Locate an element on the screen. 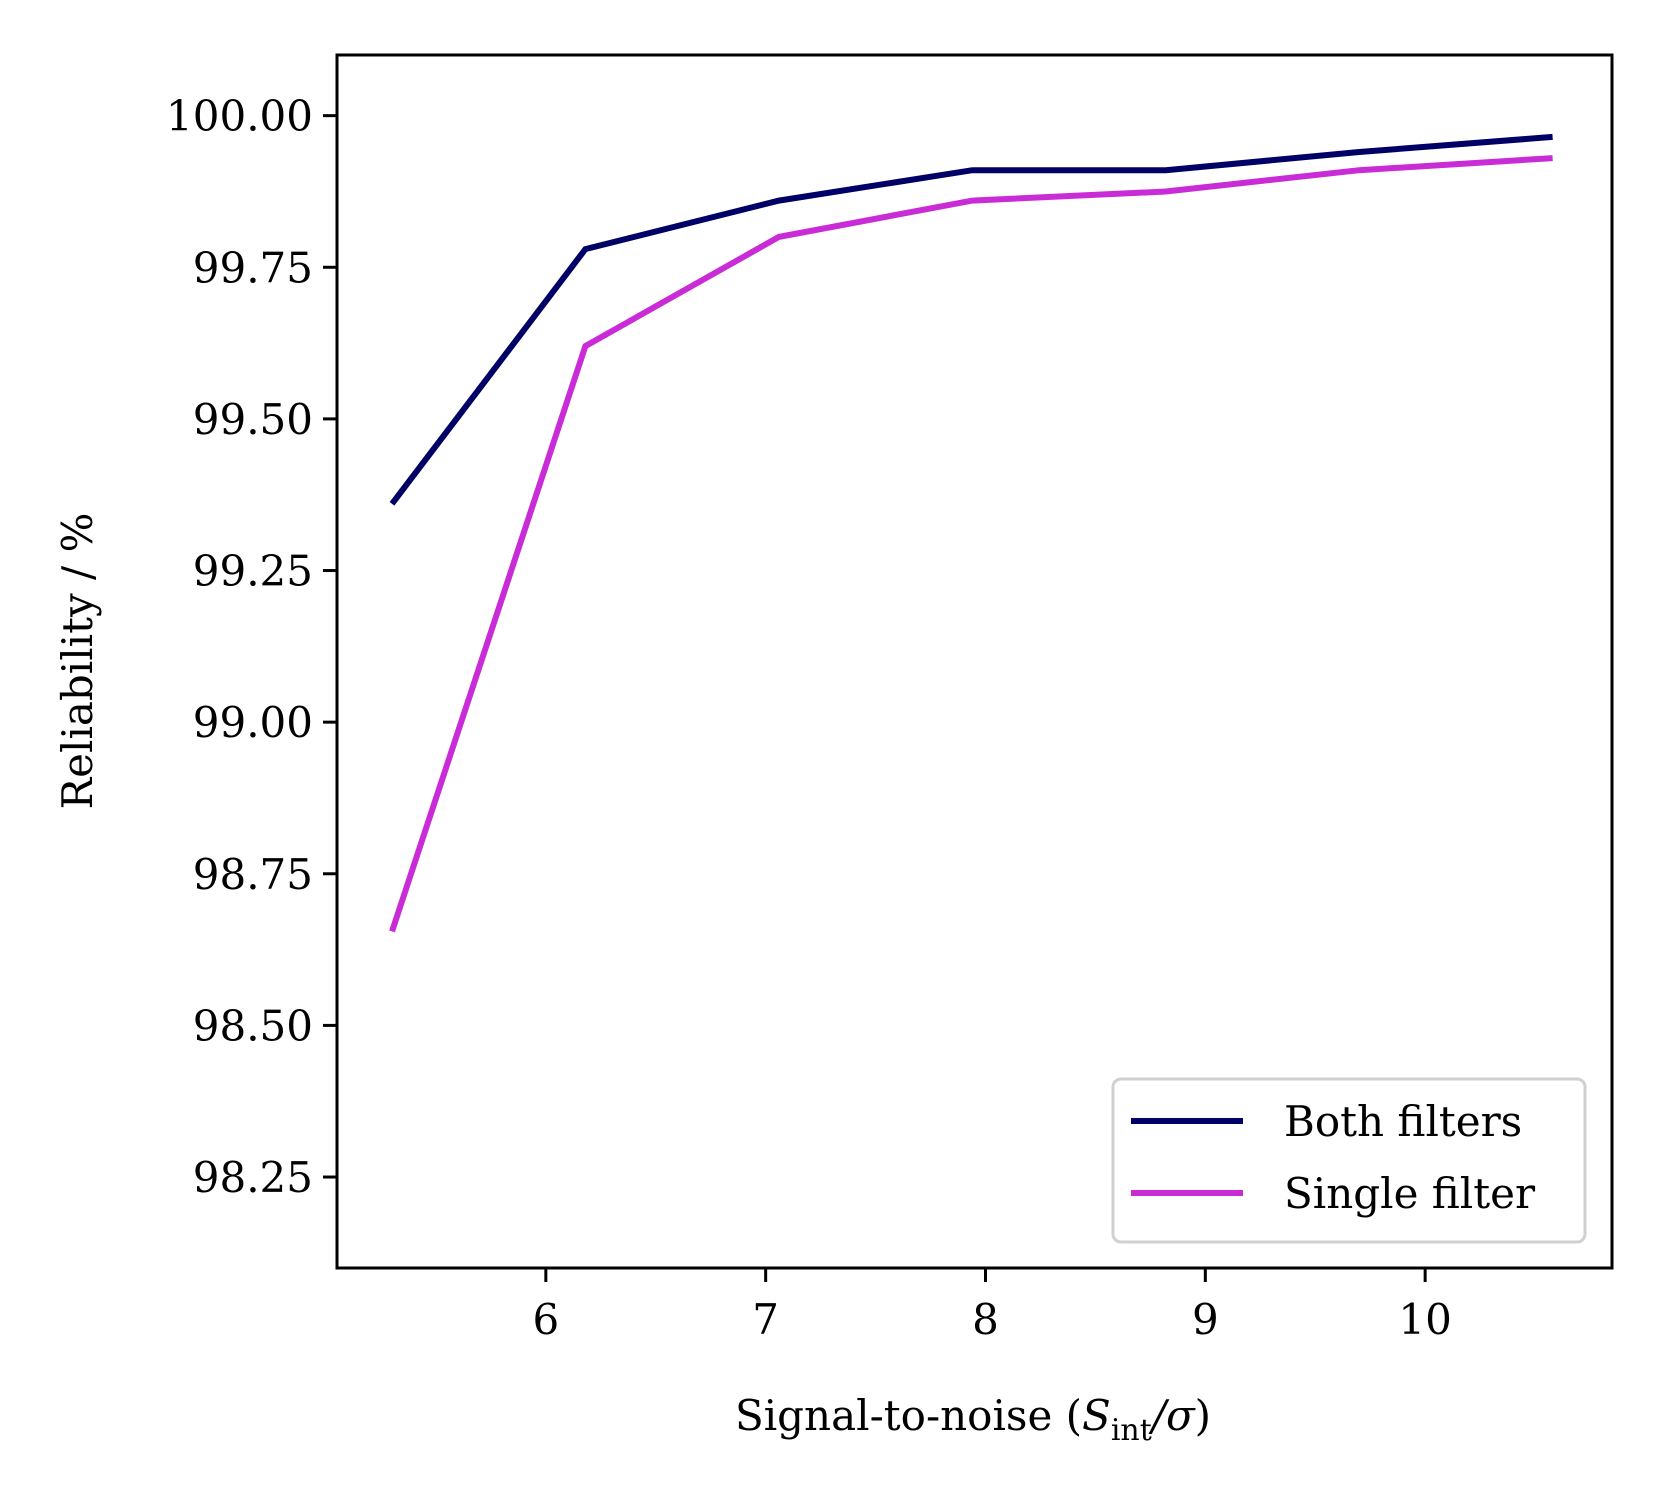  x-axis-ticks: 6 7 8 9 10 is located at coordinates (992, 1306).